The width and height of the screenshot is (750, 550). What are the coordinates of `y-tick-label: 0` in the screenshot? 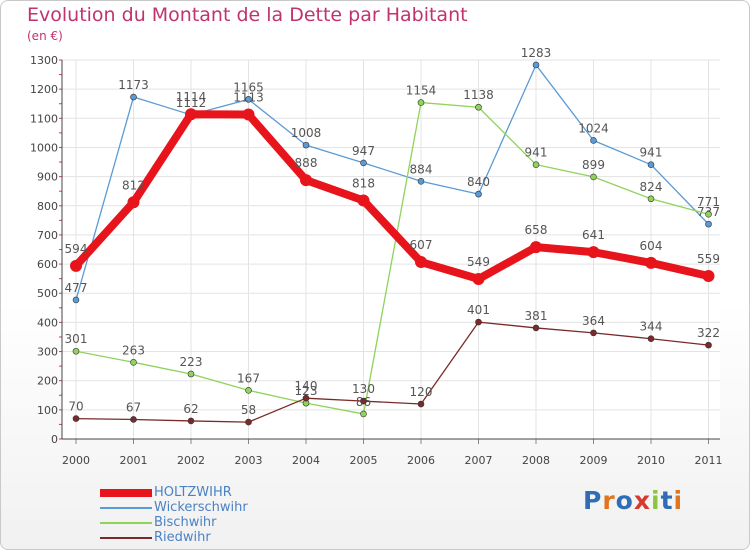 It's located at (54, 439).